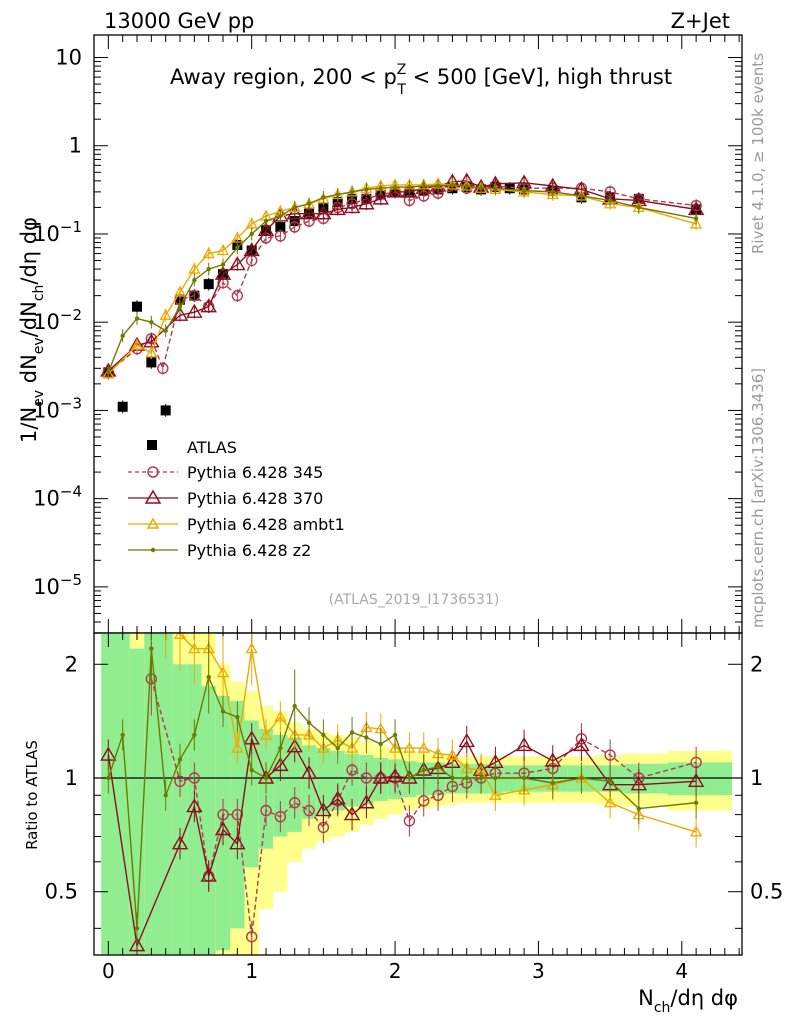  Describe the element at coordinates (57, 585) in the screenshot. I see `main-y-tick-label: 10⁻⁵` at that location.